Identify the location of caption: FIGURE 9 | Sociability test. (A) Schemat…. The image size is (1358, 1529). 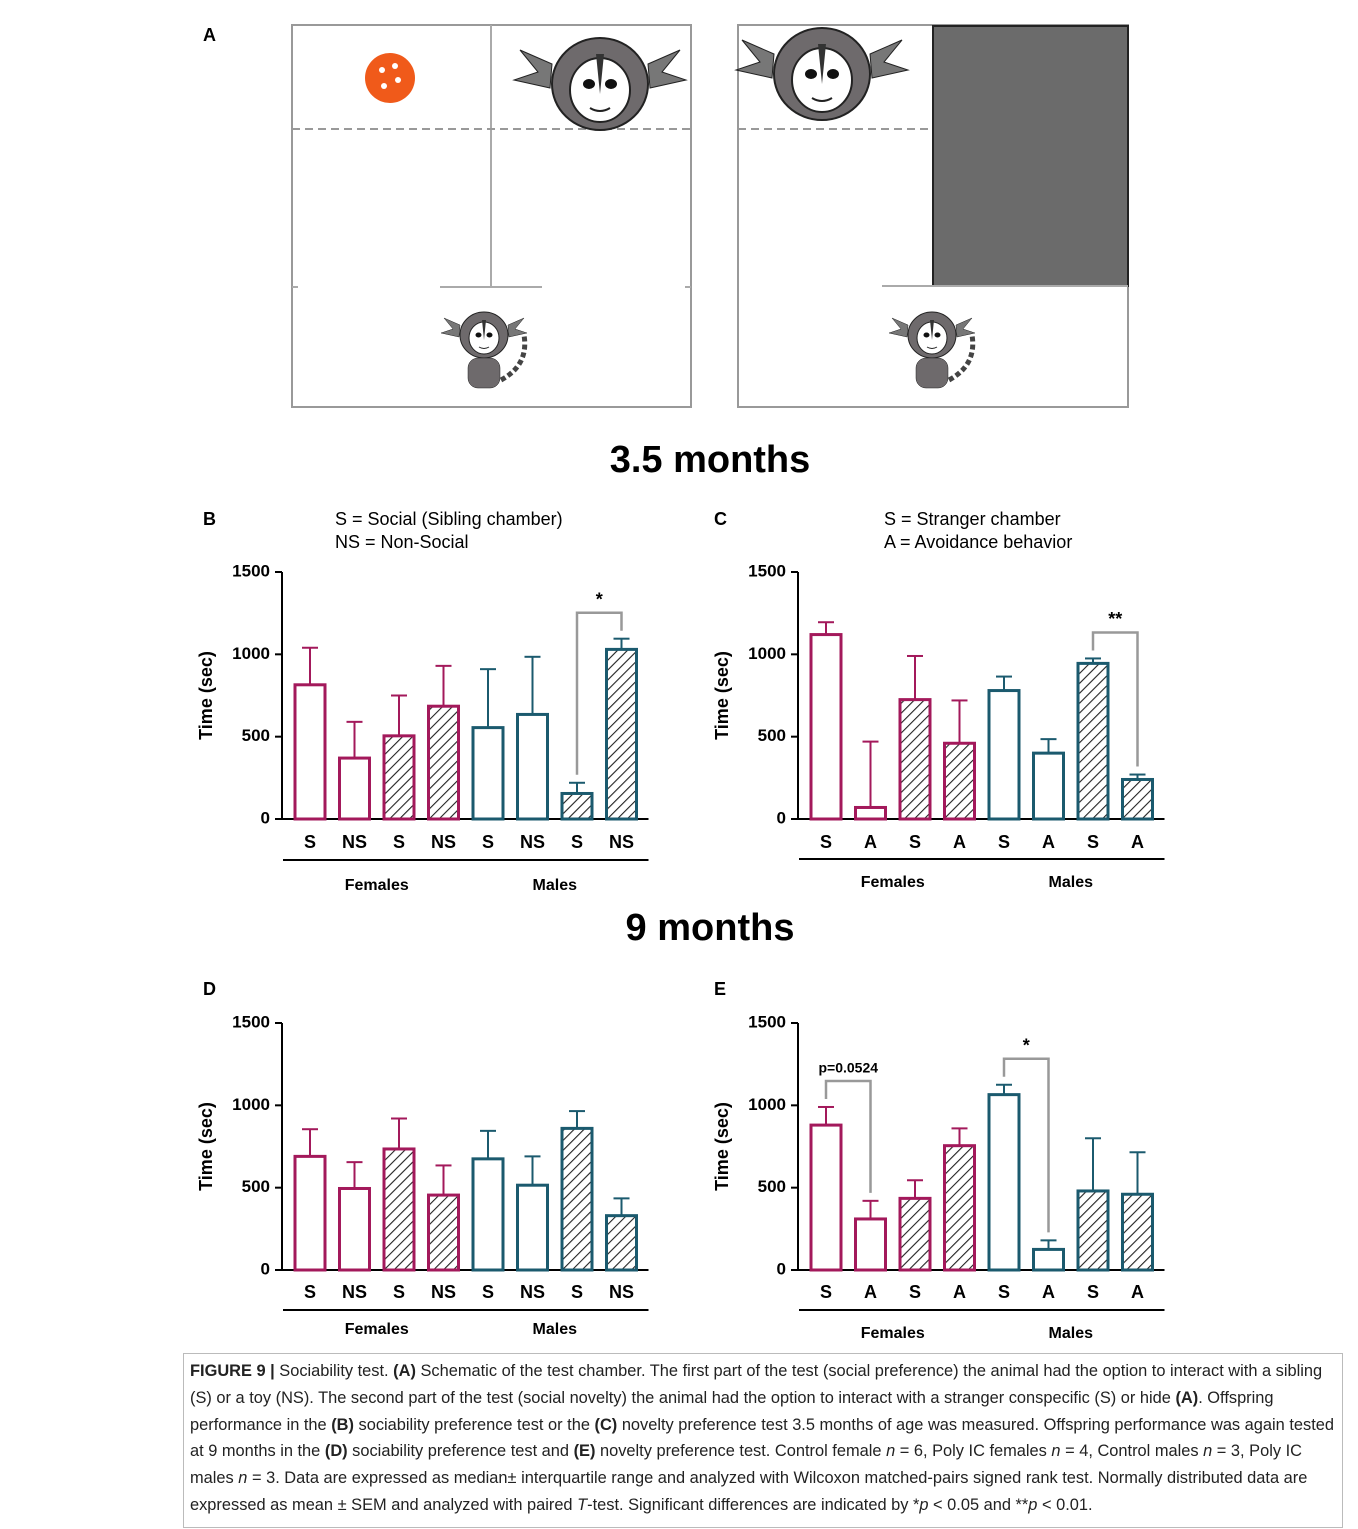
(763, 1440).